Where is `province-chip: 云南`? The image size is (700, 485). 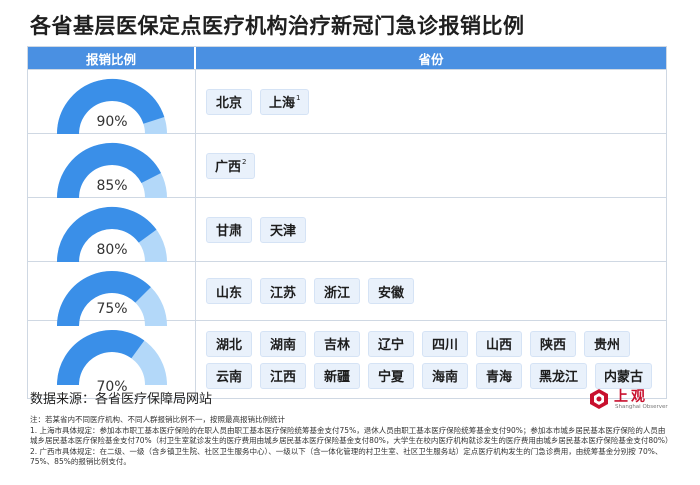
province-chip: 云南 is located at coordinates (229, 375).